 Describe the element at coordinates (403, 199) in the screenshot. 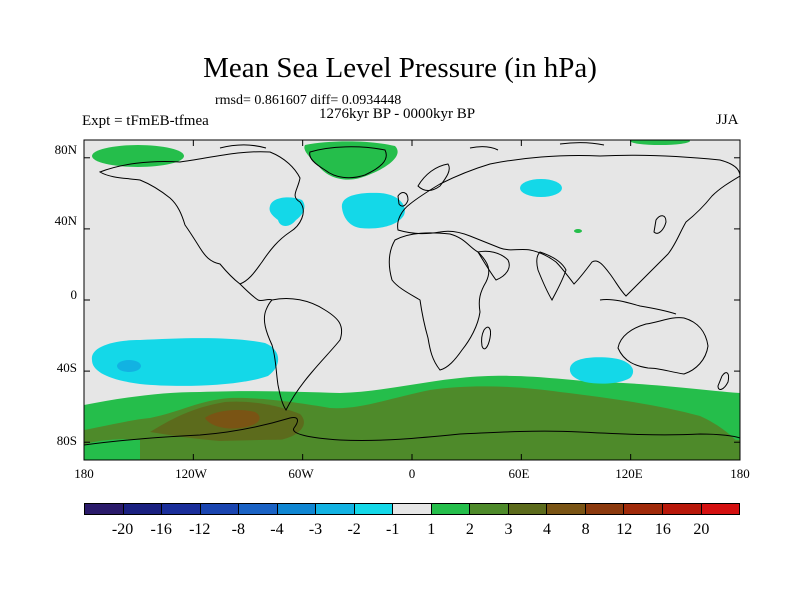

I see `coast-britain` at that location.